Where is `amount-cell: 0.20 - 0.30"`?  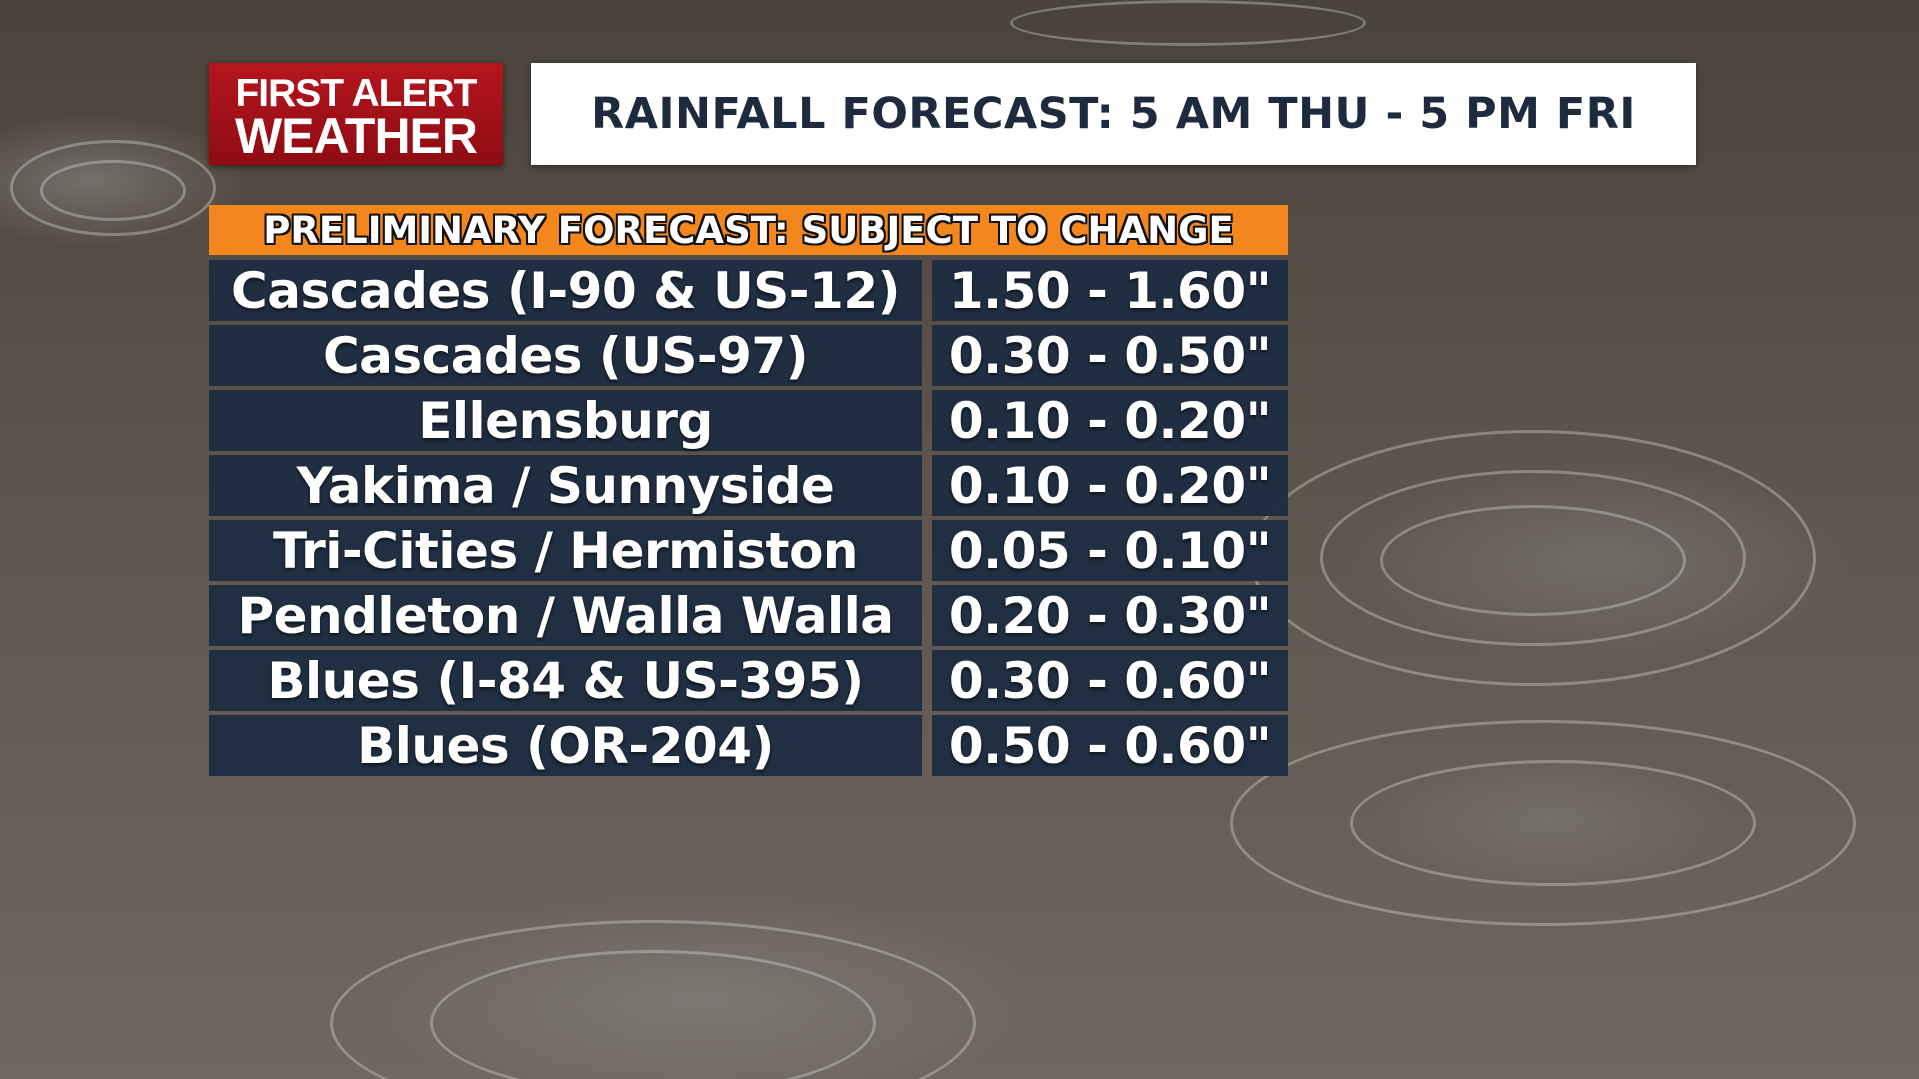 amount-cell: 0.20 - 0.30" is located at coordinates (1110, 615).